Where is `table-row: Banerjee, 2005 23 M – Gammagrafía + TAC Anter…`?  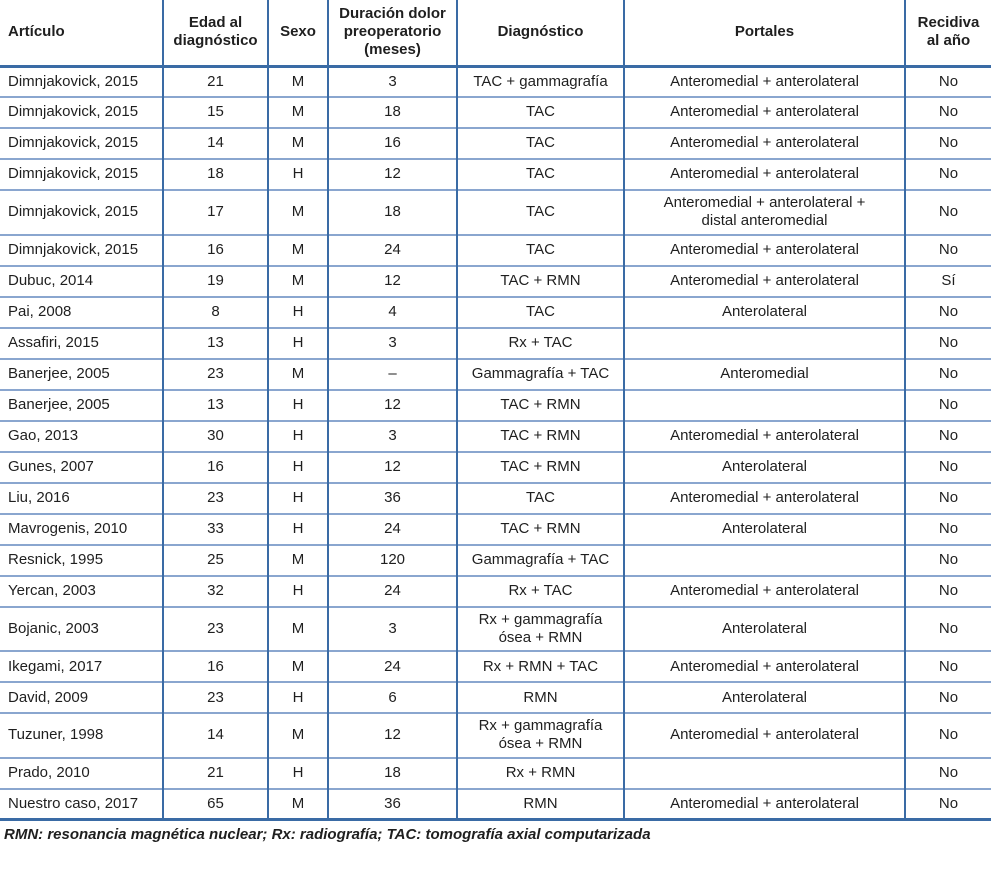 table-row: Banerjee, 2005 23 M – Gammagrafía + TAC Anter… is located at coordinates (495, 373).